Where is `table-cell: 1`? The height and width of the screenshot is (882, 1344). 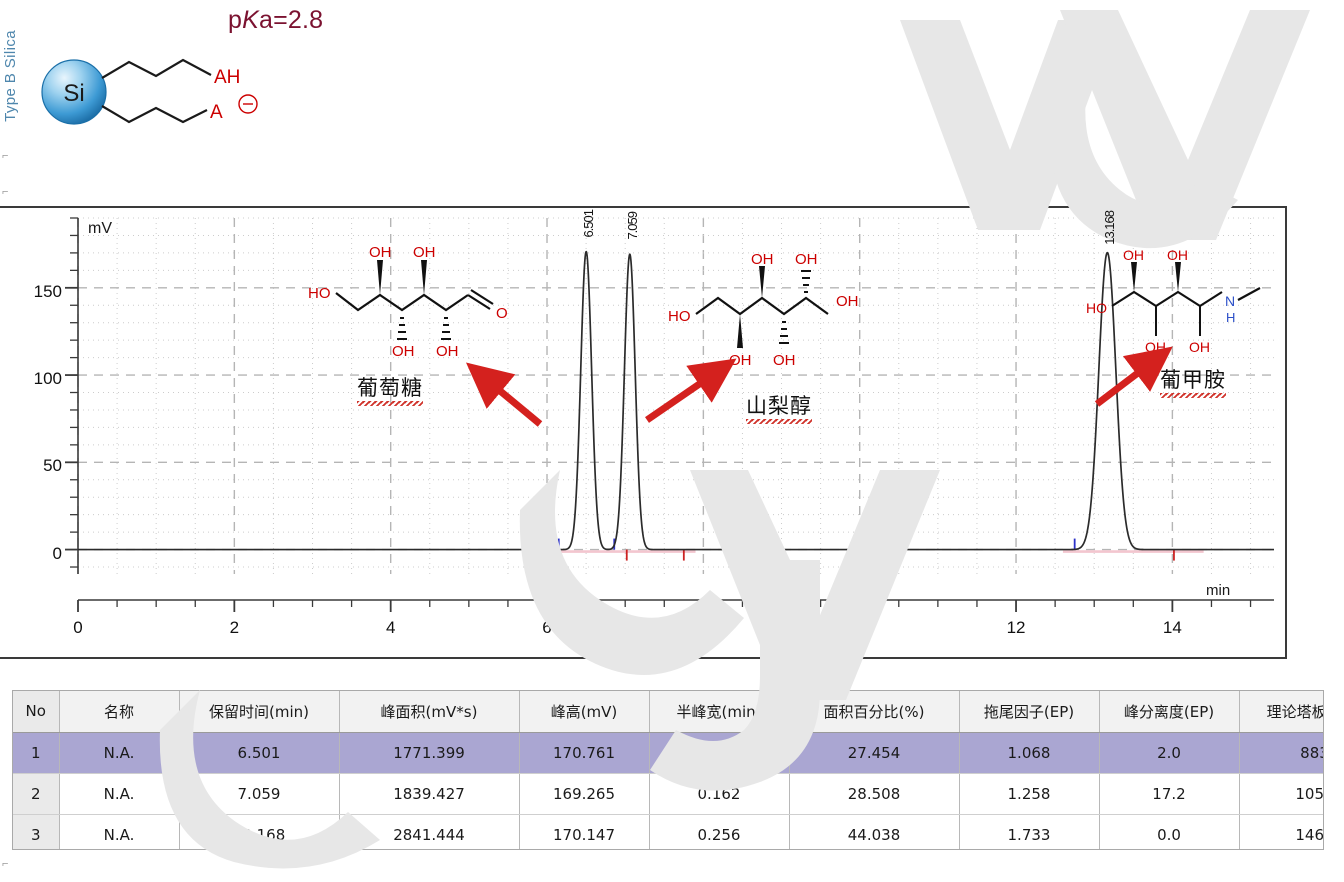
table-cell: 1 is located at coordinates (36, 753).